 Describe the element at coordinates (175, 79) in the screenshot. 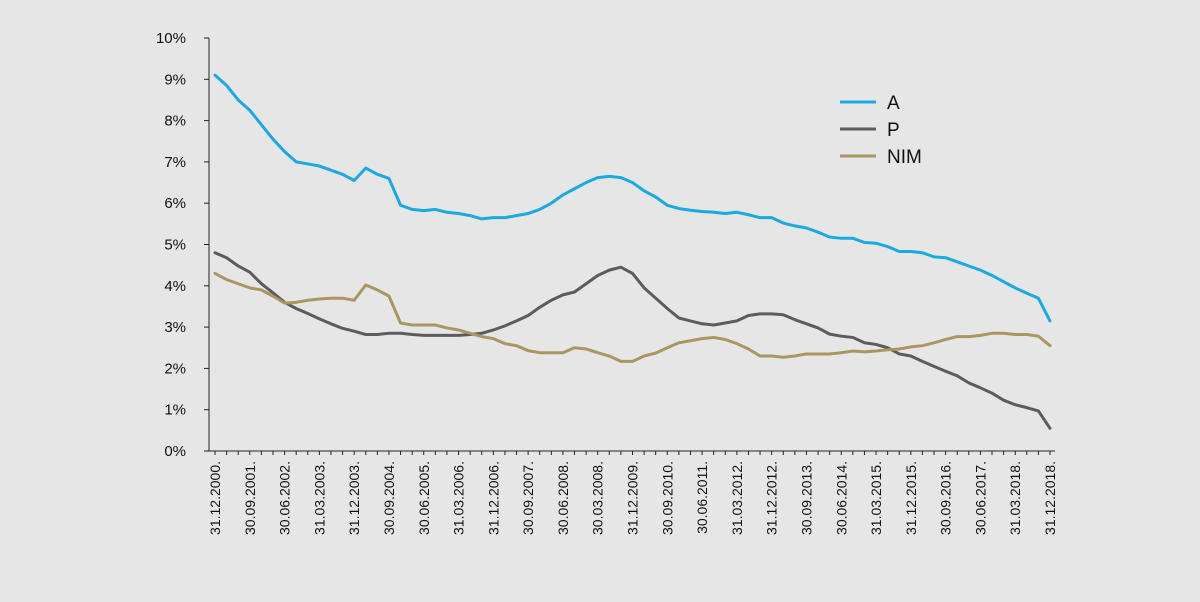

I see `y-tick-label: 9%` at that location.